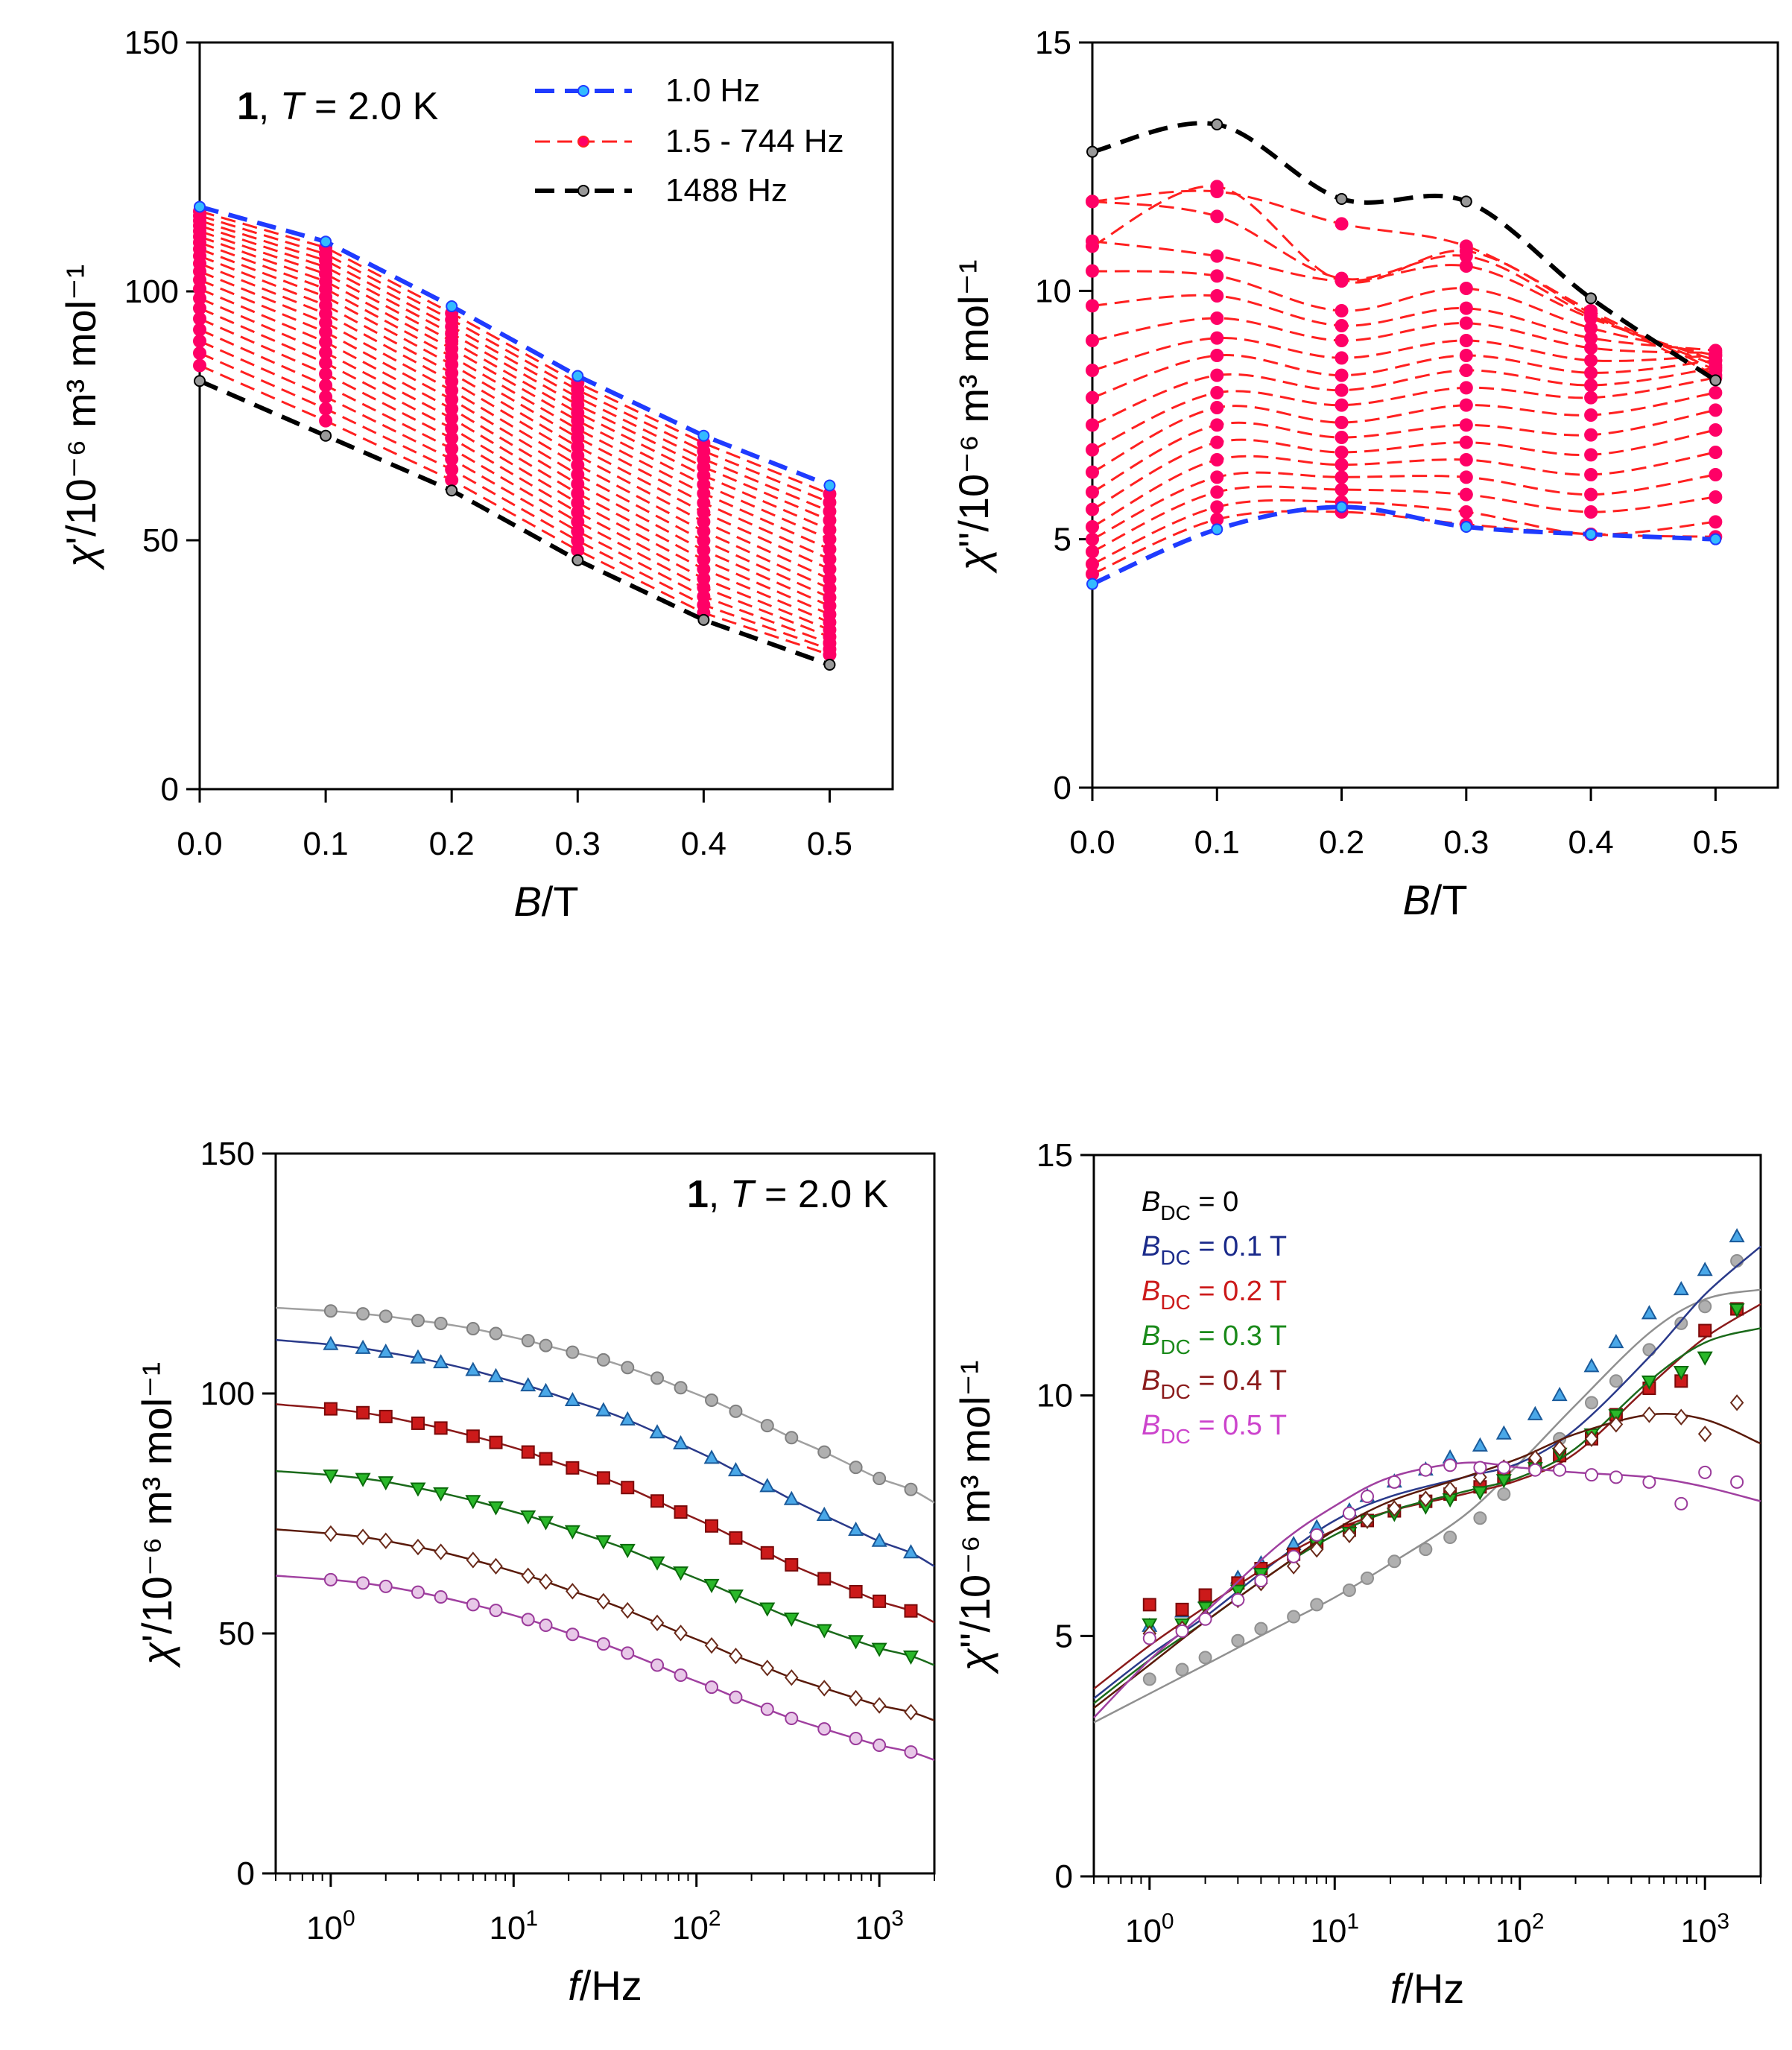 The width and height of the screenshot is (1792, 2050). I want to click on y-tick-label: 50, so click(160, 540).